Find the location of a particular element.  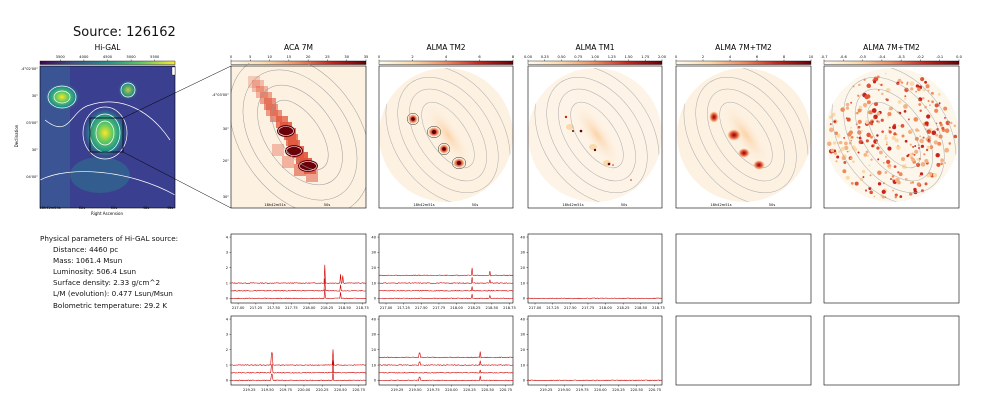

x-tick-label: 50s is located at coordinates (475, 205).